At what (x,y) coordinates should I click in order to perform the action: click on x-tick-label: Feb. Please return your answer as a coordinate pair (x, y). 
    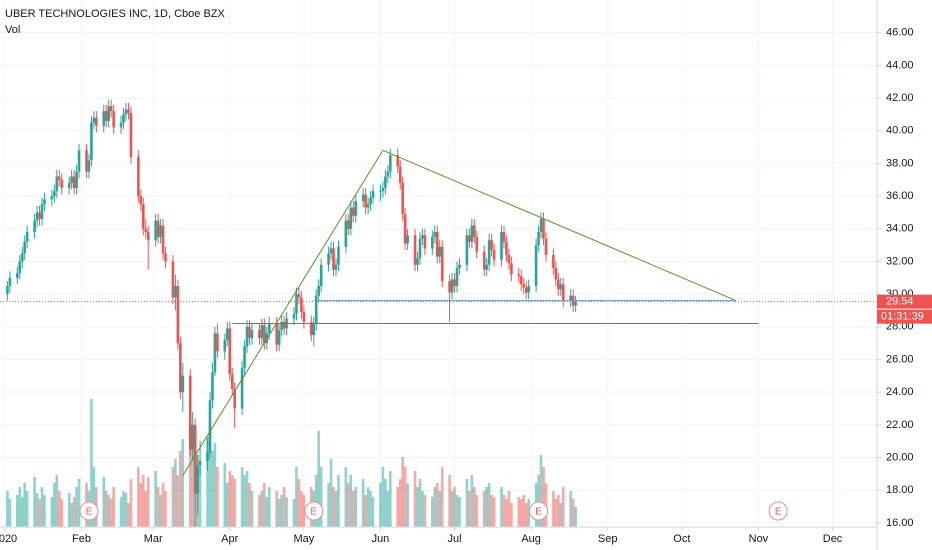
    Looking at the image, I should click on (81, 539).